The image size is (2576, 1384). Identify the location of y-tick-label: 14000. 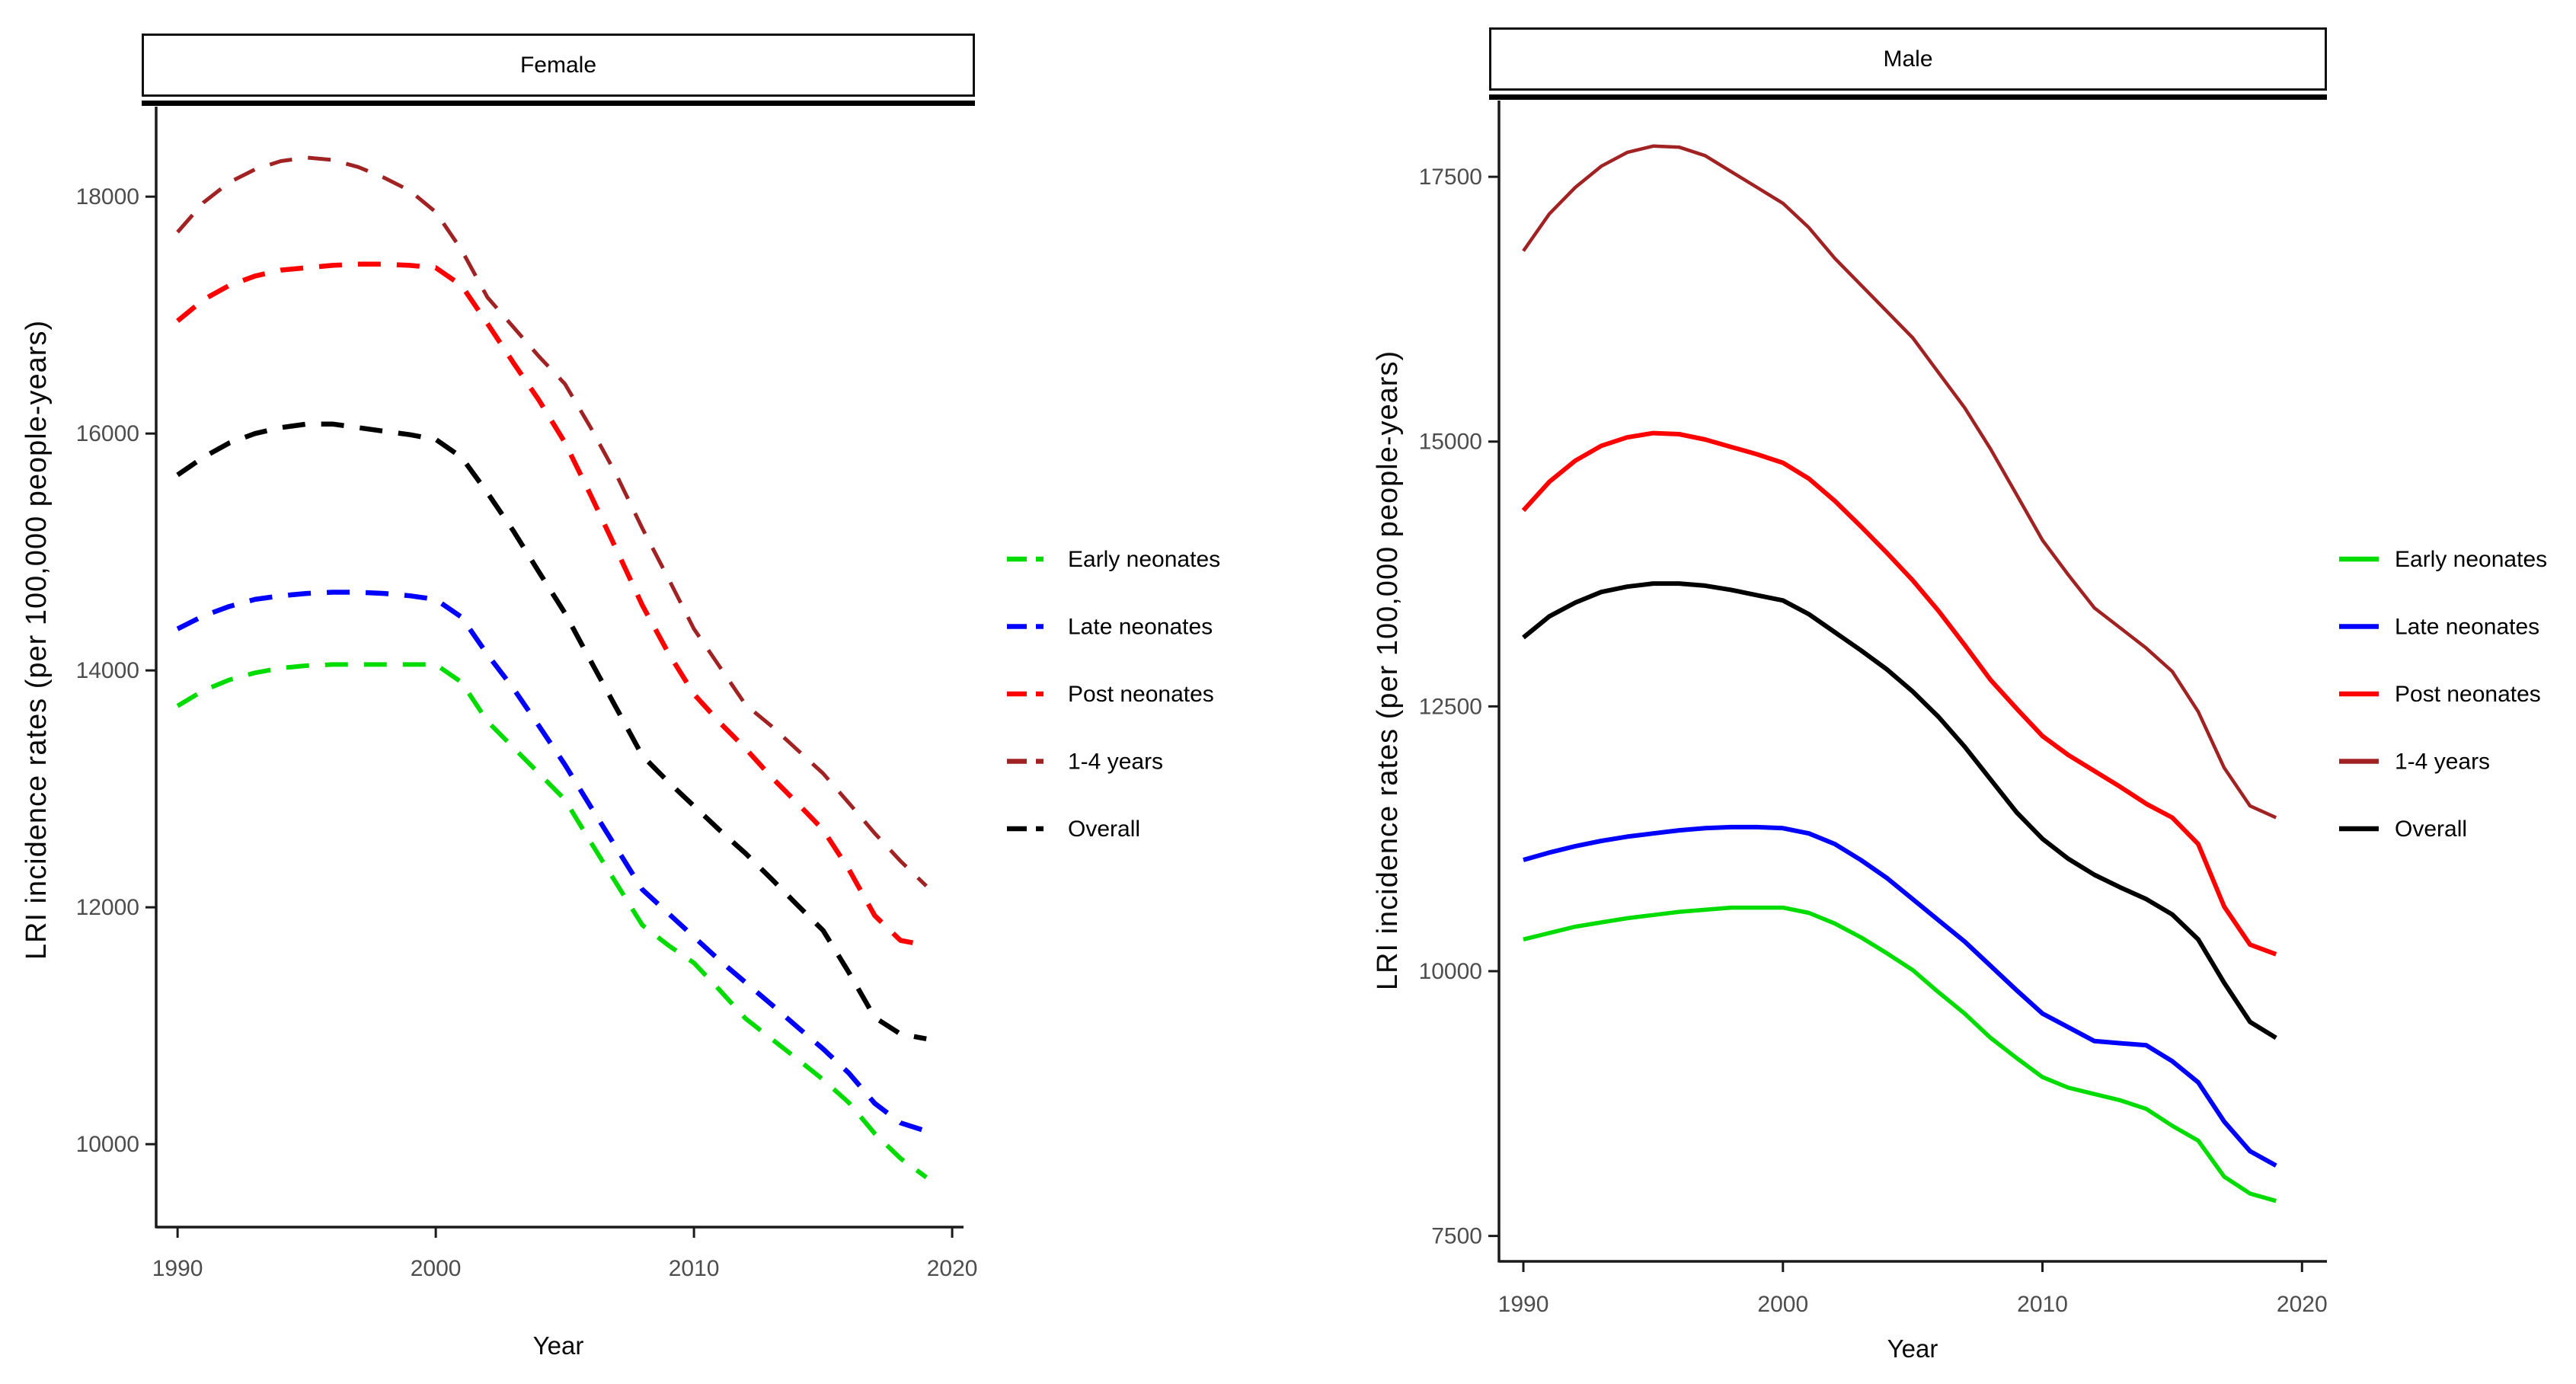
(107, 670).